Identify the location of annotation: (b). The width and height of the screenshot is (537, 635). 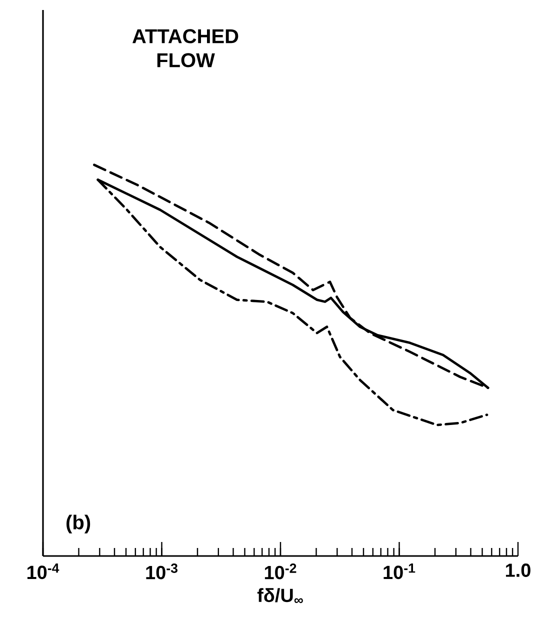
(78, 524).